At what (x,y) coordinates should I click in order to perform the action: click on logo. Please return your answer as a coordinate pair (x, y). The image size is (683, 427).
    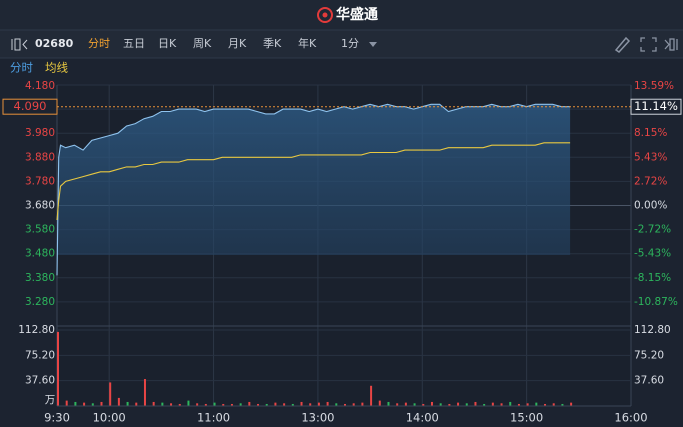
    Looking at the image, I should click on (325, 15).